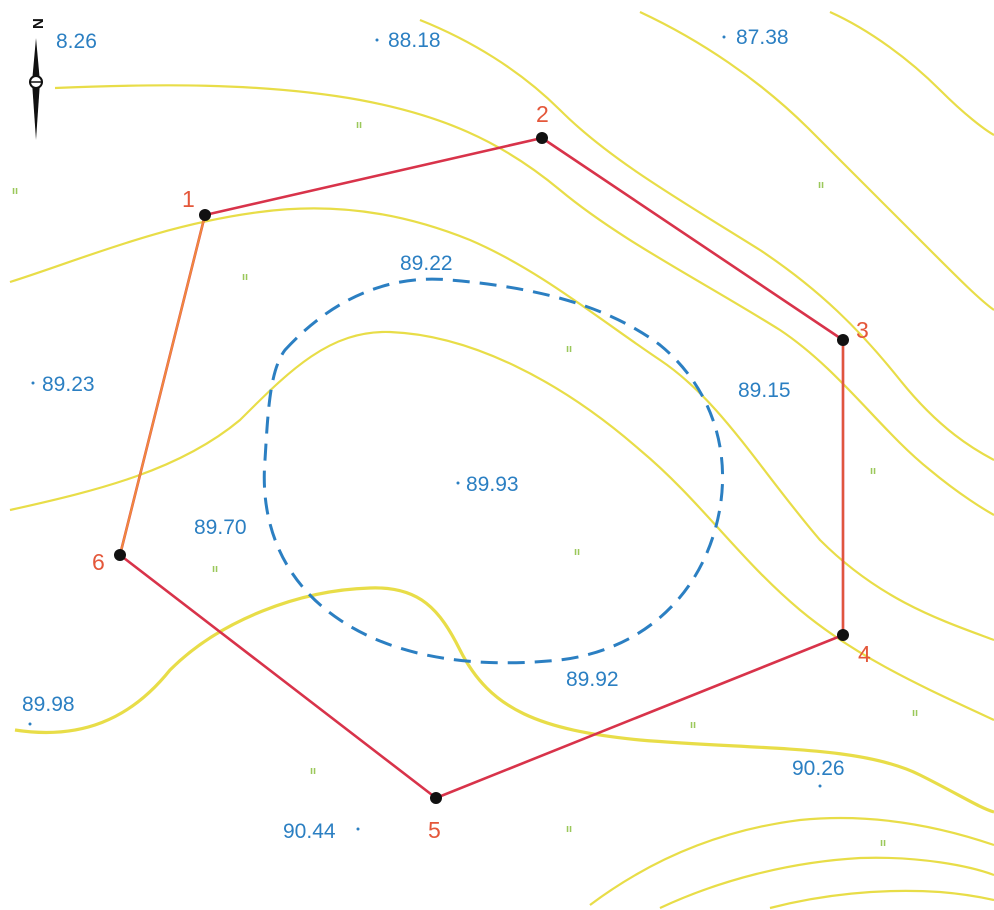  Describe the element at coordinates (862, 330) in the screenshot. I see `vertex-label-3: 3` at that location.